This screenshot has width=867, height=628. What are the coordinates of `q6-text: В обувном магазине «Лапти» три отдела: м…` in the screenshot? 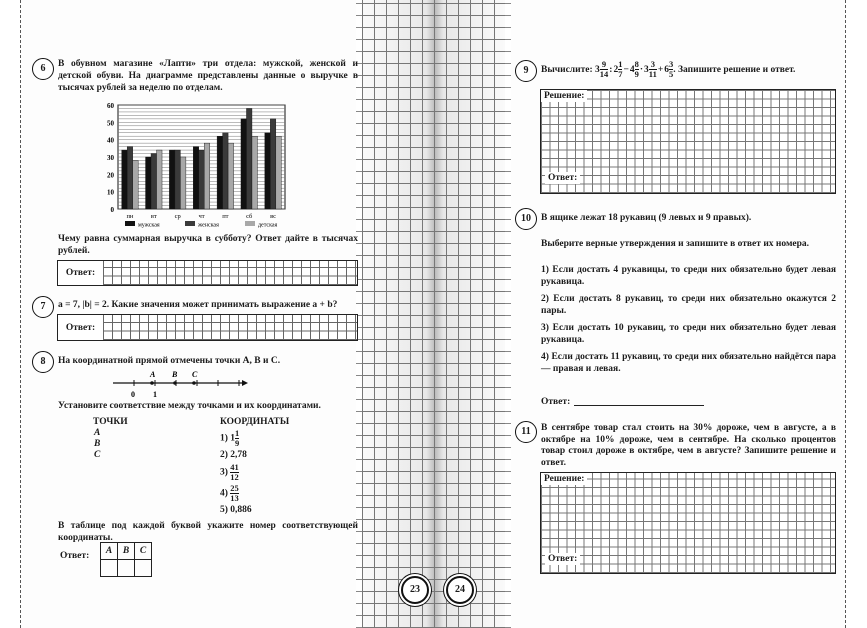 It's located at (208, 76).